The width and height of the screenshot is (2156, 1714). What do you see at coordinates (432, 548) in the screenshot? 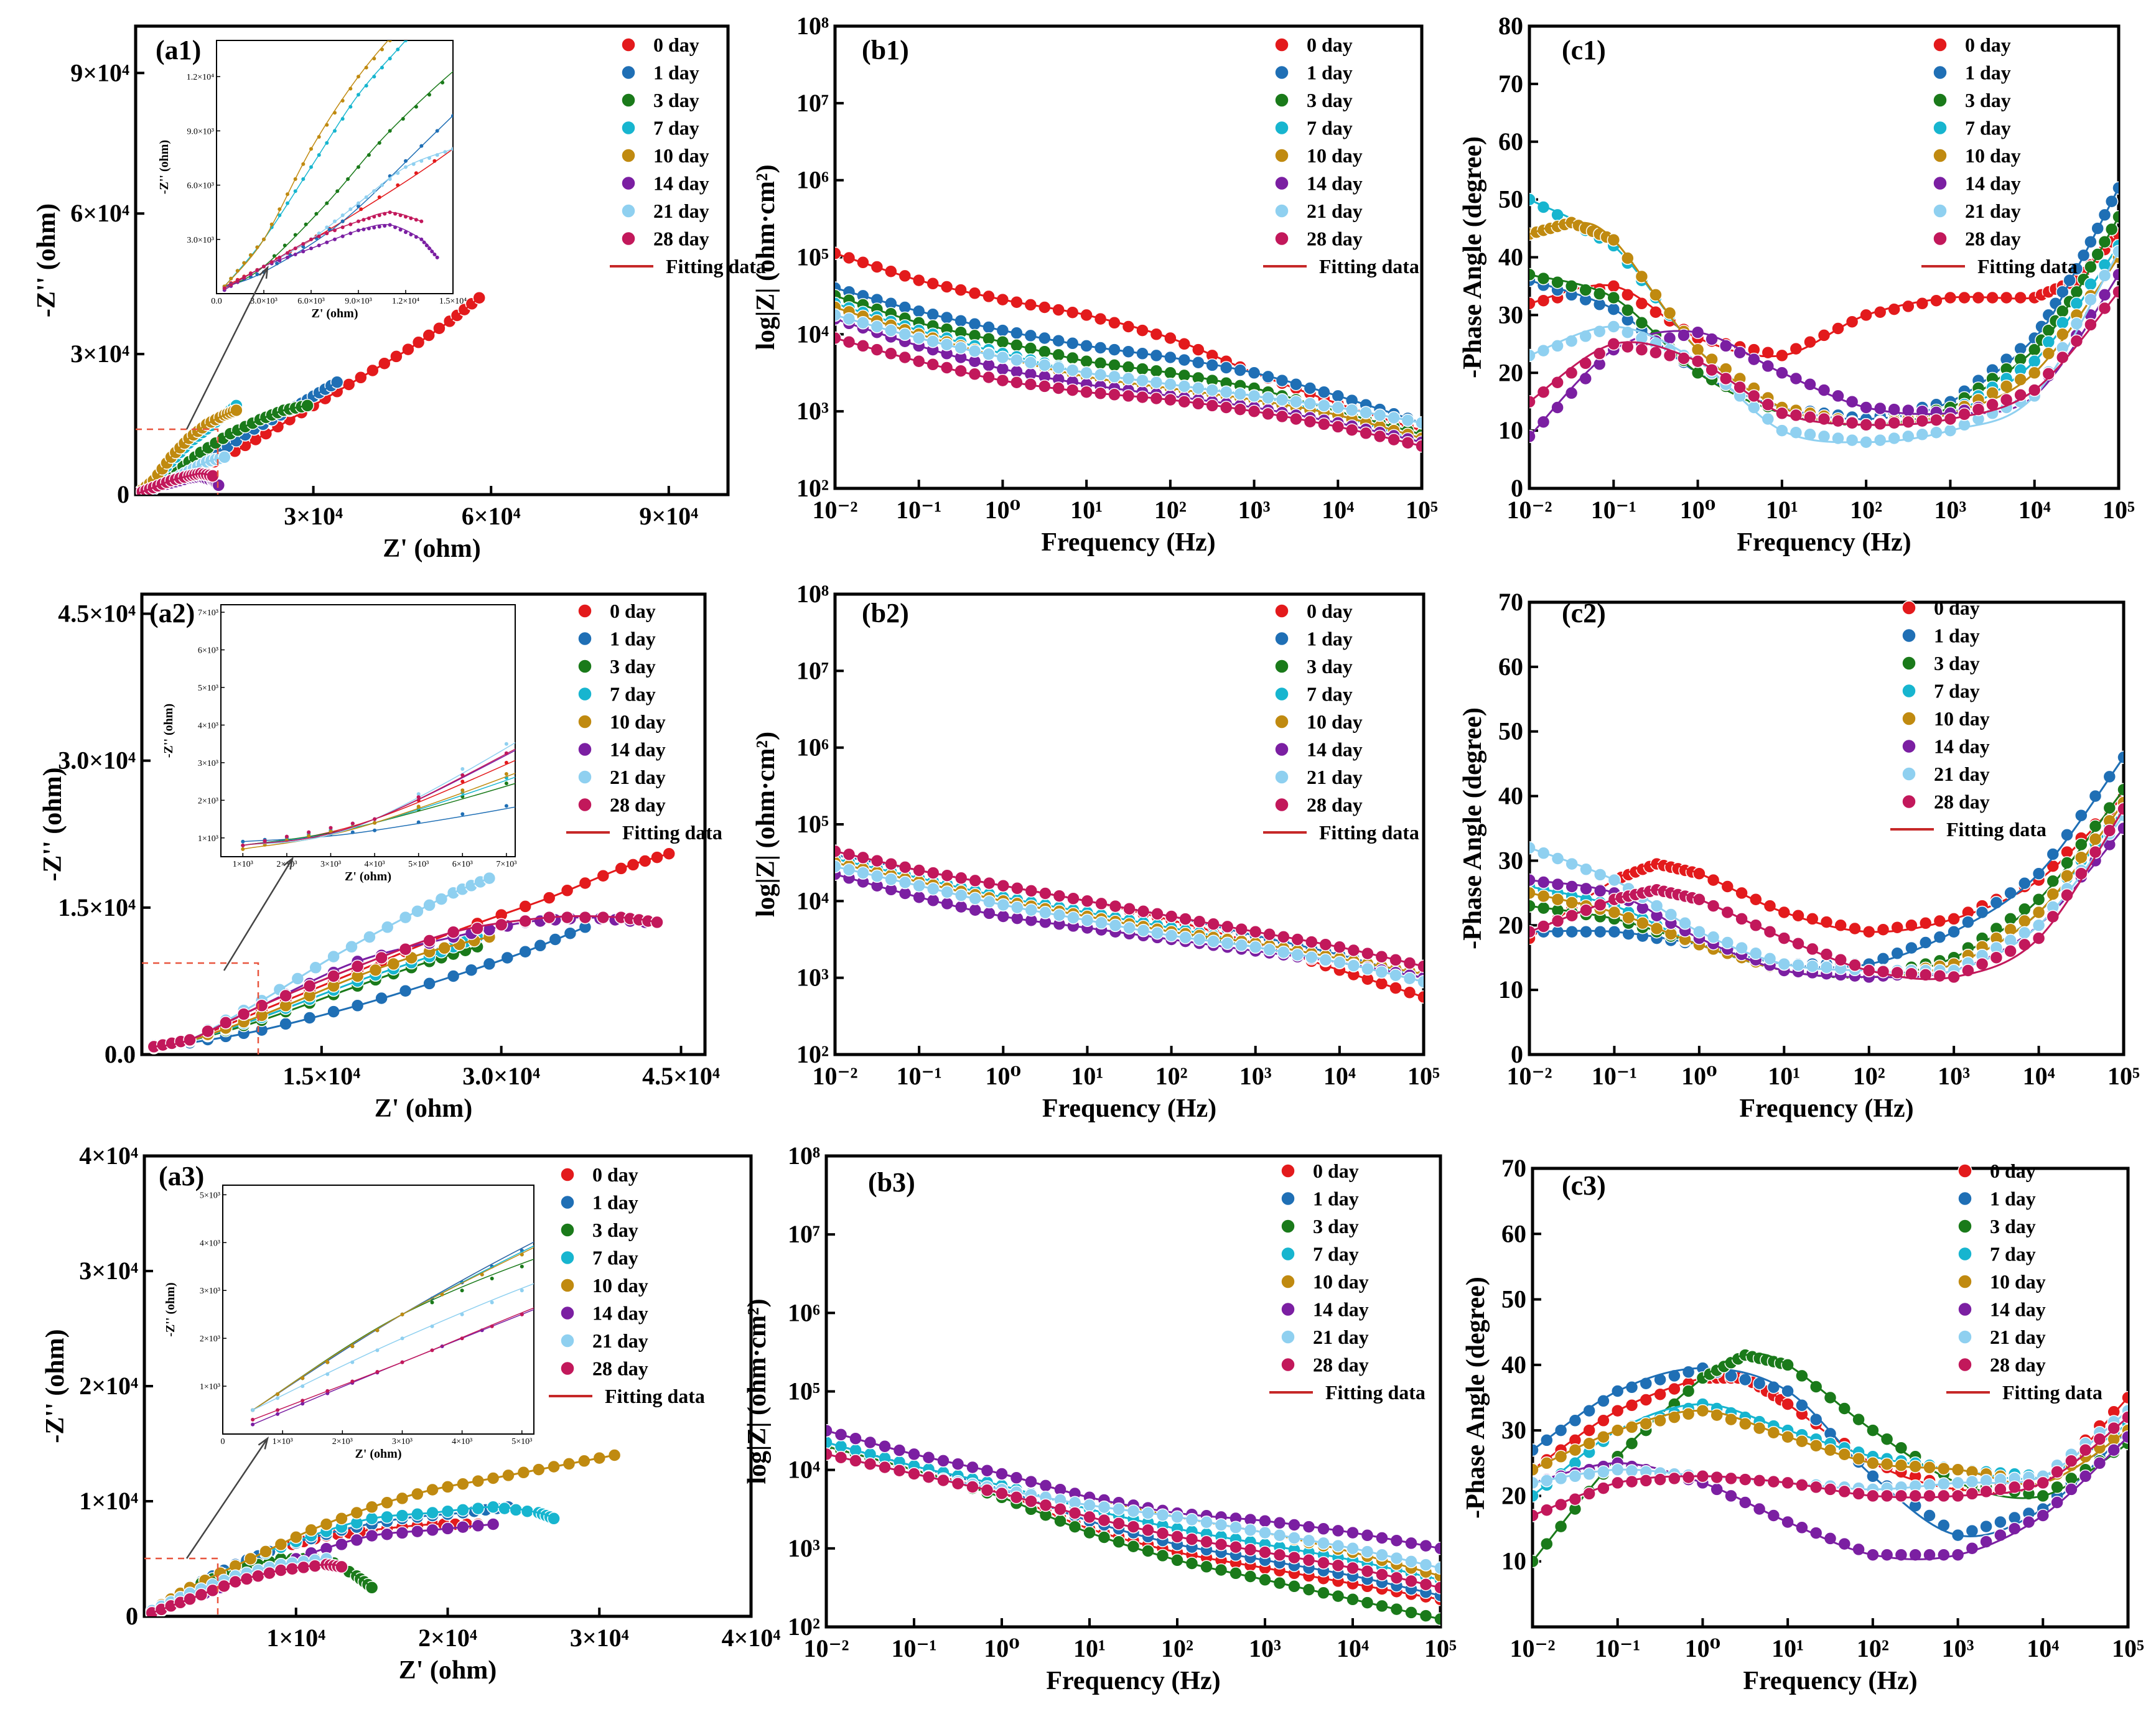
I see `x-axis-label: Z' (ohm)` at bounding box center [432, 548].